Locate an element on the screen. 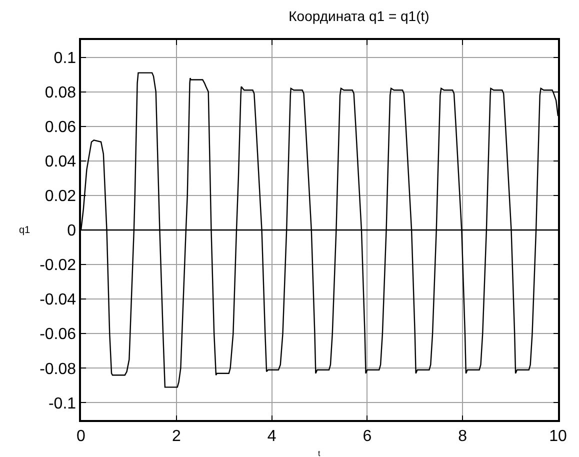 The image size is (579, 457). y-tick-label: 0.04 is located at coordinates (60, 162).